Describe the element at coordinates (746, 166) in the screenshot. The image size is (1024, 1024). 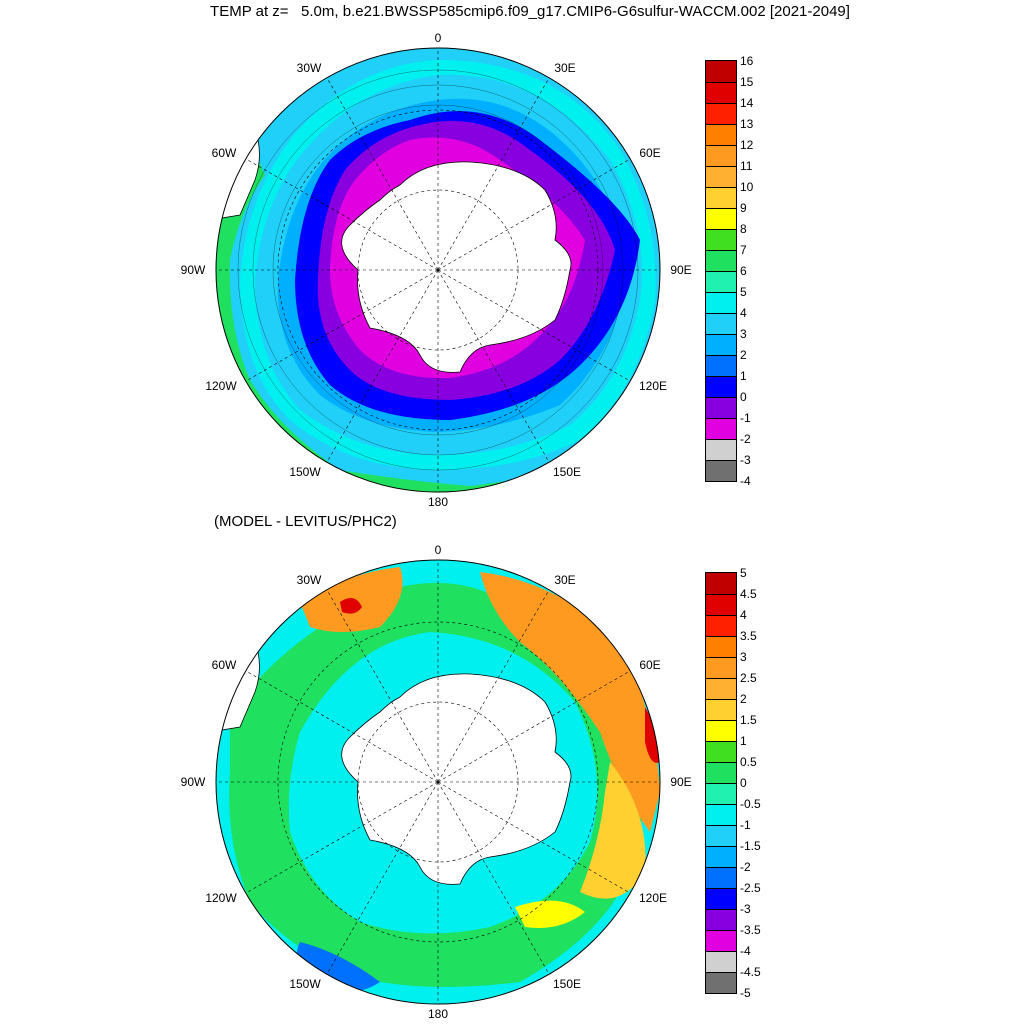
I see `colorbar-tick-label: 11` at that location.